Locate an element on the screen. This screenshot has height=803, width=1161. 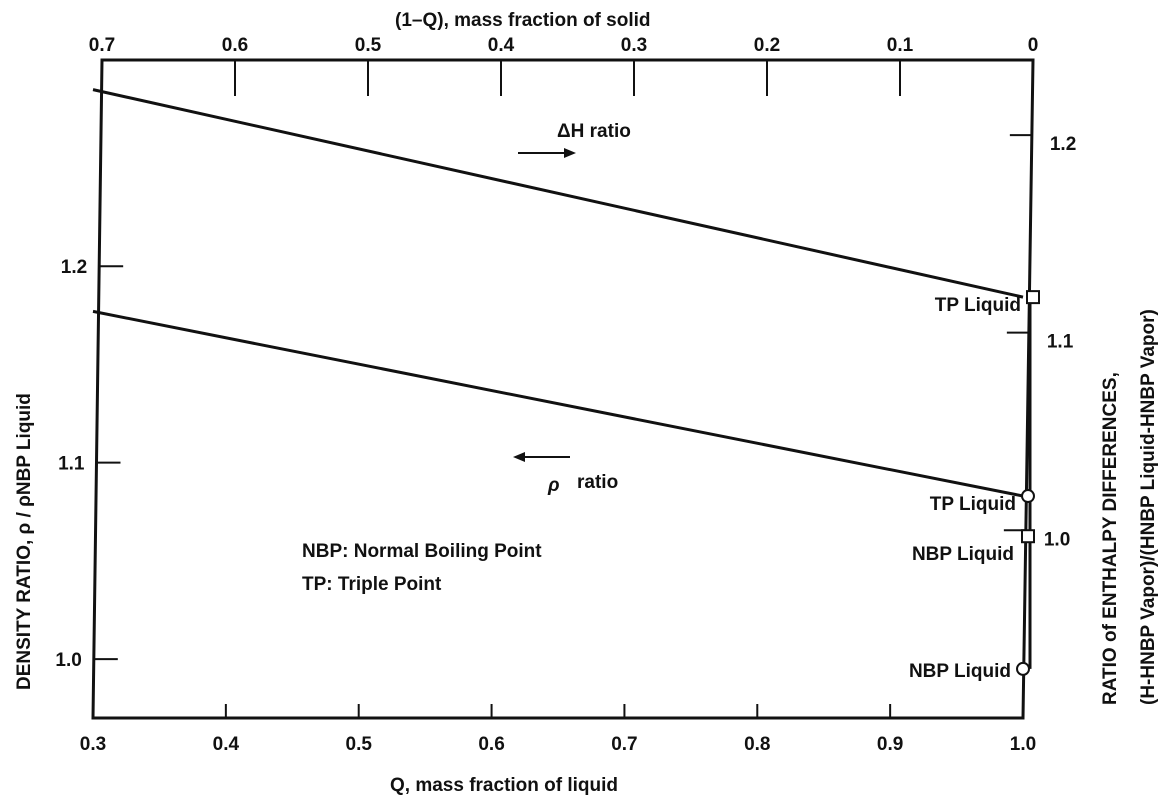
top-axis-ticks: 0.7 0.6 0.5 0.4 0.3 0.2 0.1 0 is located at coordinates (564, 65).